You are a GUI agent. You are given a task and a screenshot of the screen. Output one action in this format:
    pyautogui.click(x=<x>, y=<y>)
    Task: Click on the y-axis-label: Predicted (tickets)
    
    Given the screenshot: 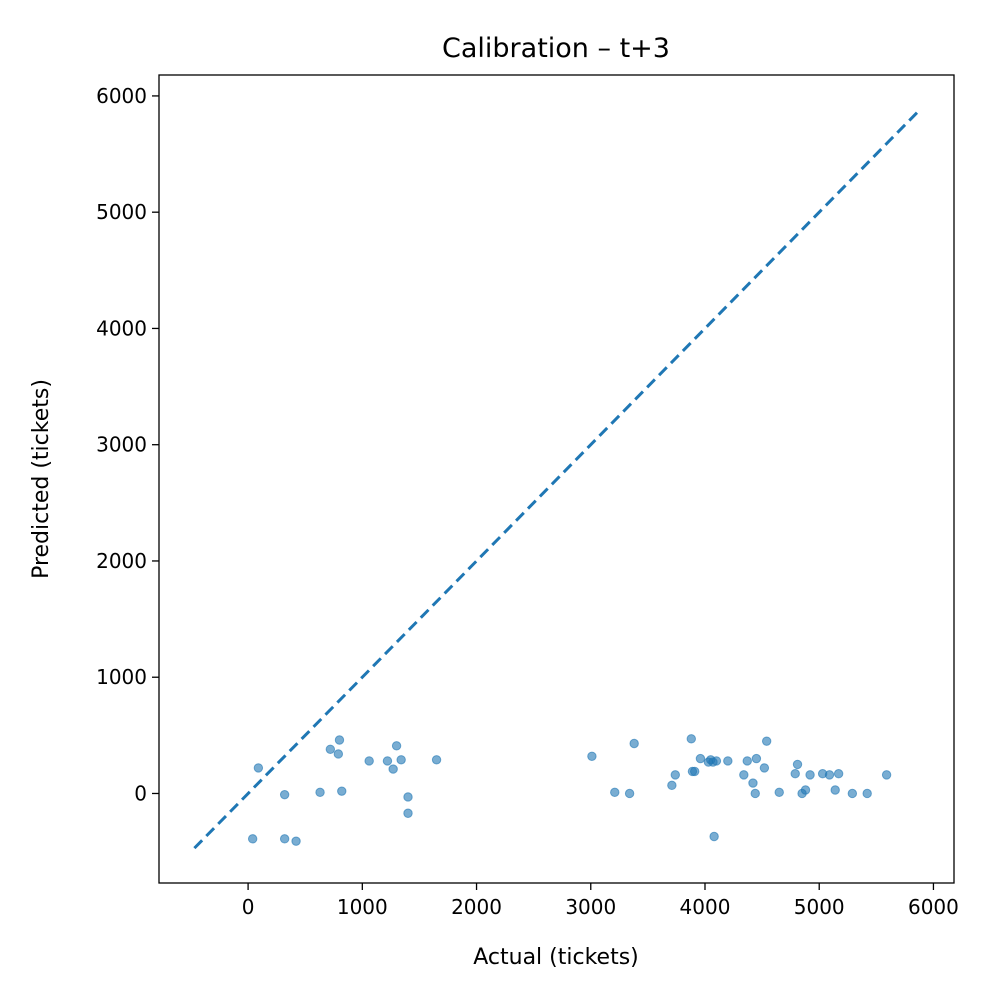 What is the action you would take?
    pyautogui.click(x=41, y=479)
    